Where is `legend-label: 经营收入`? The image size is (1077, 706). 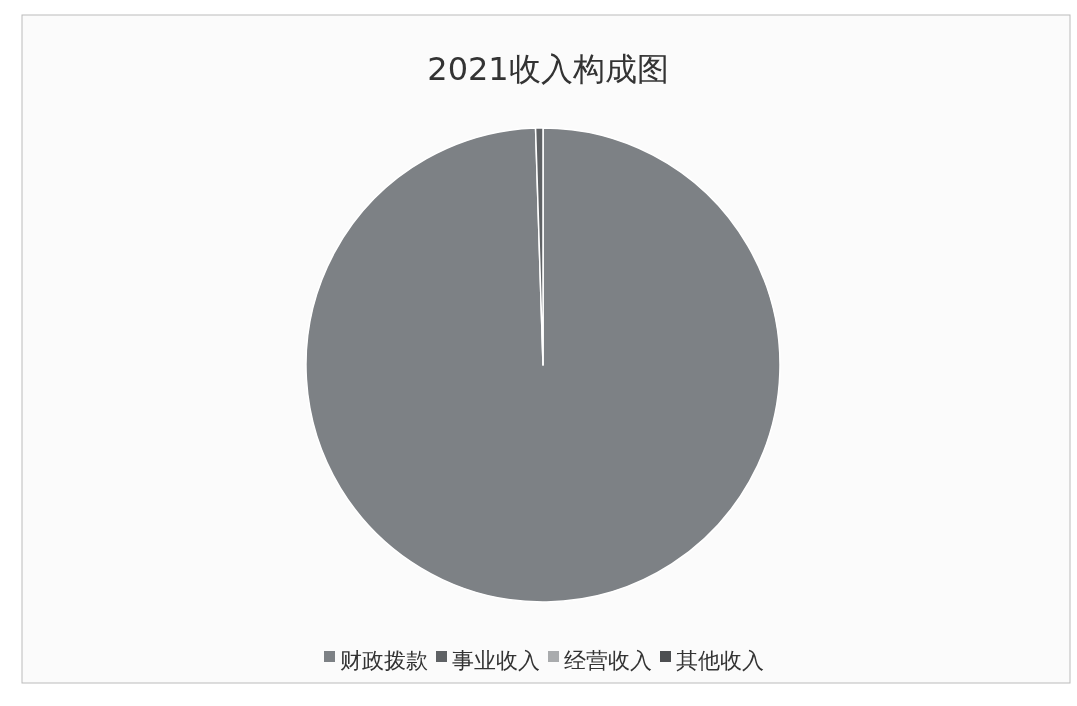
legend-label: 经营收入 is located at coordinates (608, 660).